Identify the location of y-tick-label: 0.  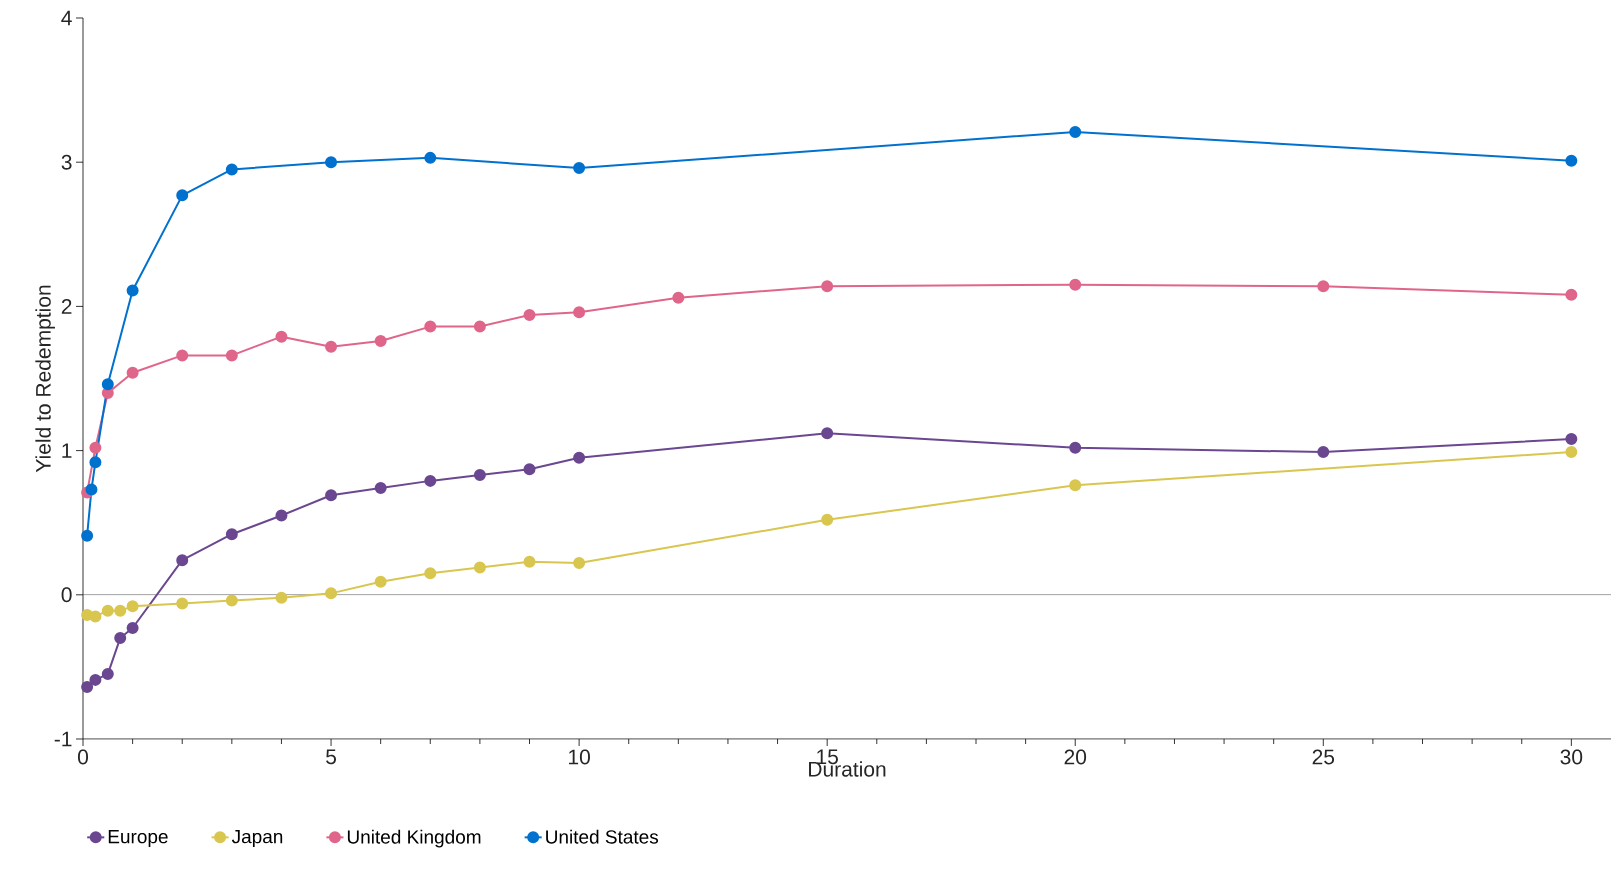
(66, 595).